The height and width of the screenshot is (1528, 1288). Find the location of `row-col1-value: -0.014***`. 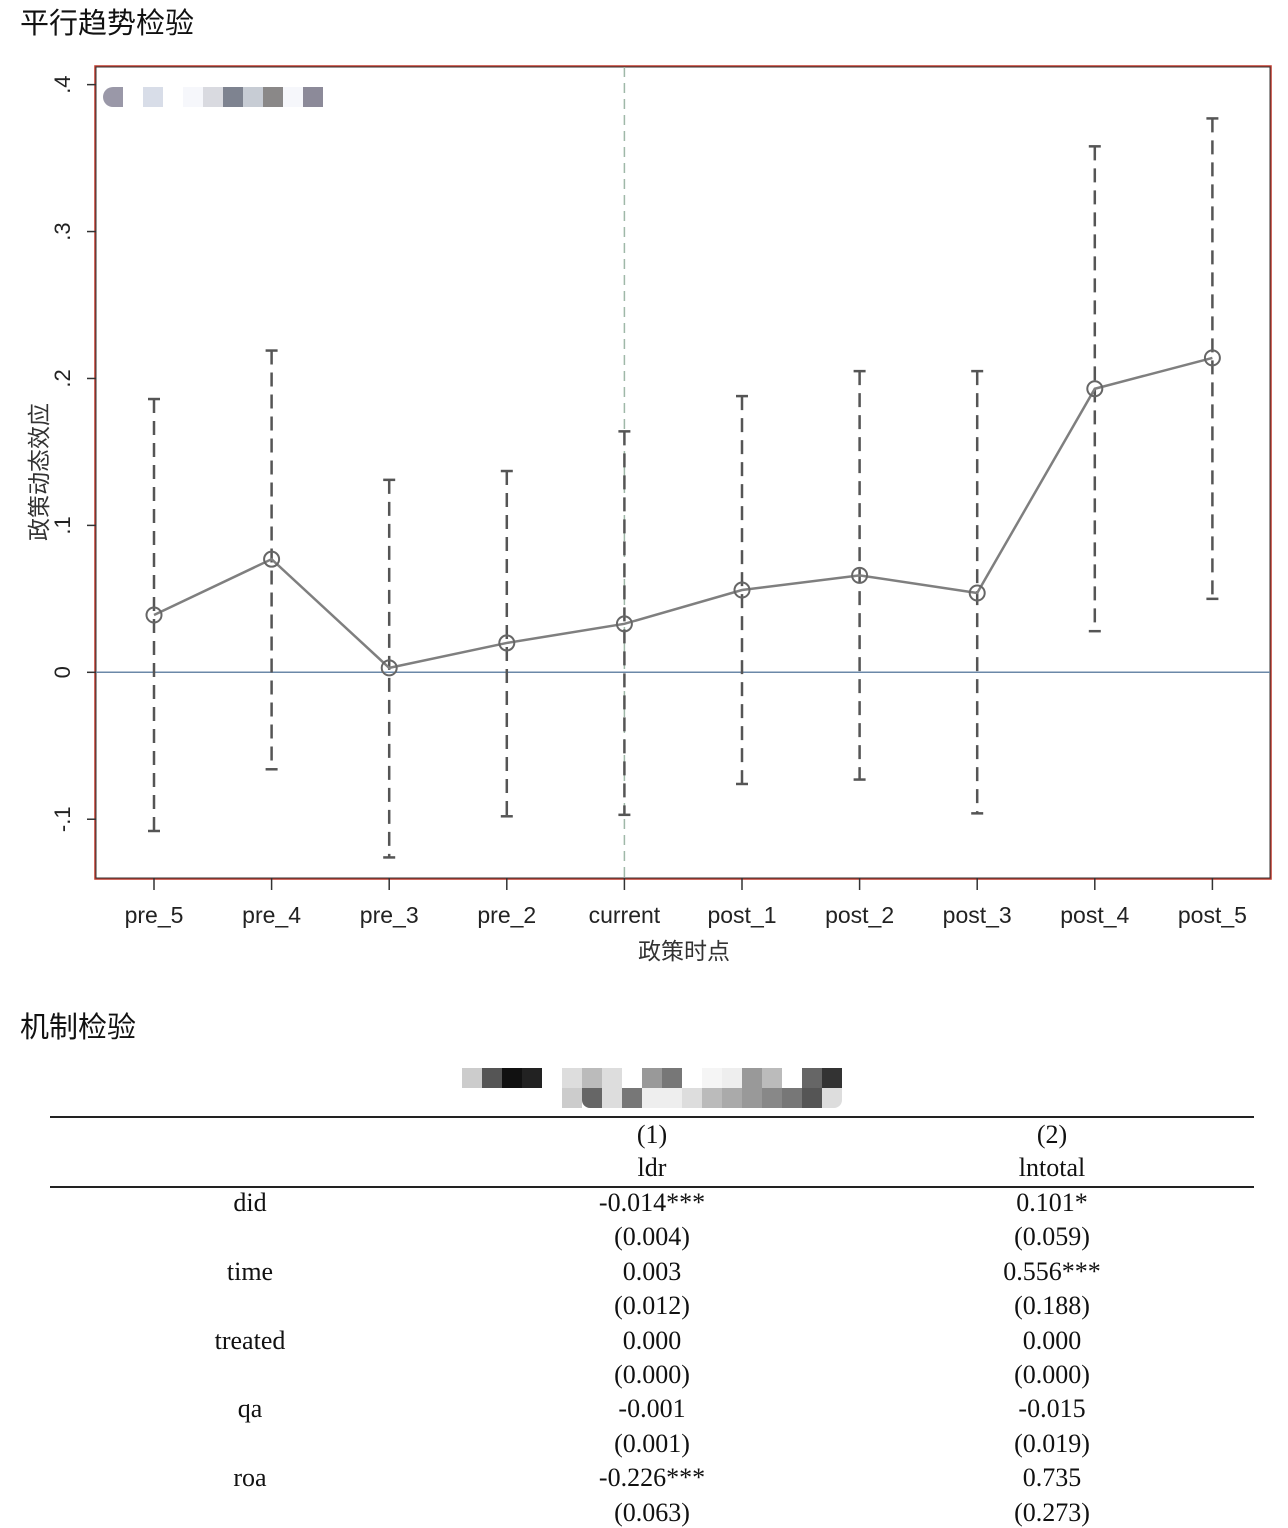

row-col1-value: -0.014*** is located at coordinates (652, 1202).